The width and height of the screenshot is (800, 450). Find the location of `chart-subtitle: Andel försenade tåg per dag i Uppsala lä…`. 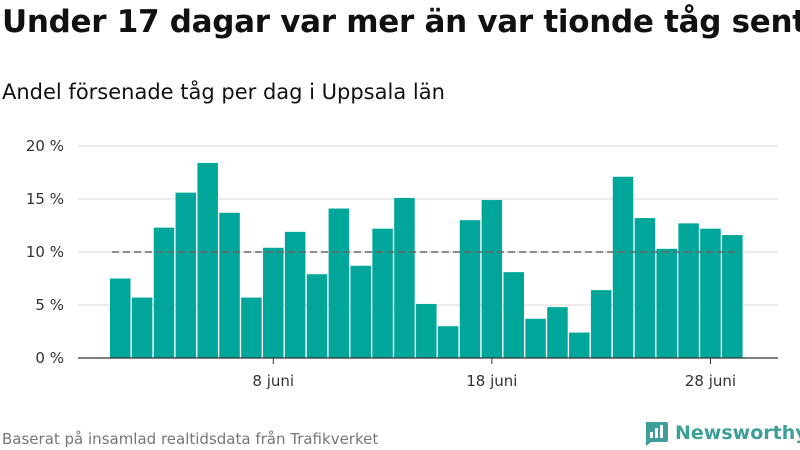

chart-subtitle: Andel försenade tåg per dag i Uppsala lä… is located at coordinates (223, 92).